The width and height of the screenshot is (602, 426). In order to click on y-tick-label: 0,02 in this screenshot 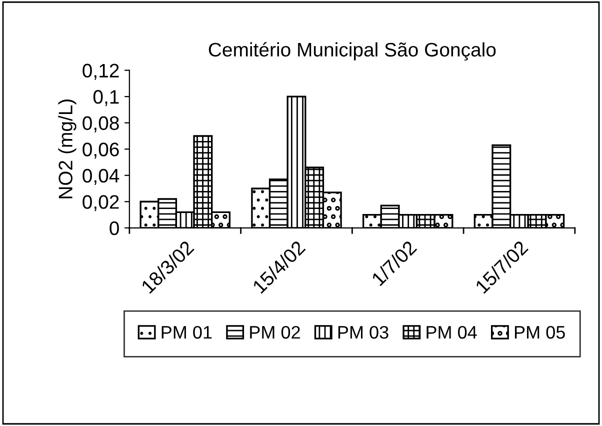, I will do `click(100, 203)`.